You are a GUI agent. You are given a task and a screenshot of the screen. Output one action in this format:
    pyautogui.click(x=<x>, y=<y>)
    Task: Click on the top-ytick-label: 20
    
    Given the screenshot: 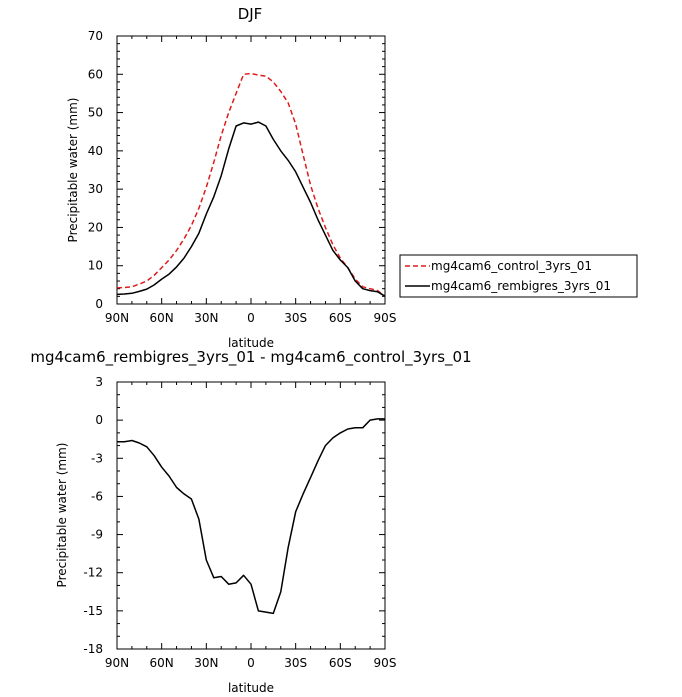 What is the action you would take?
    pyautogui.click(x=95, y=227)
    